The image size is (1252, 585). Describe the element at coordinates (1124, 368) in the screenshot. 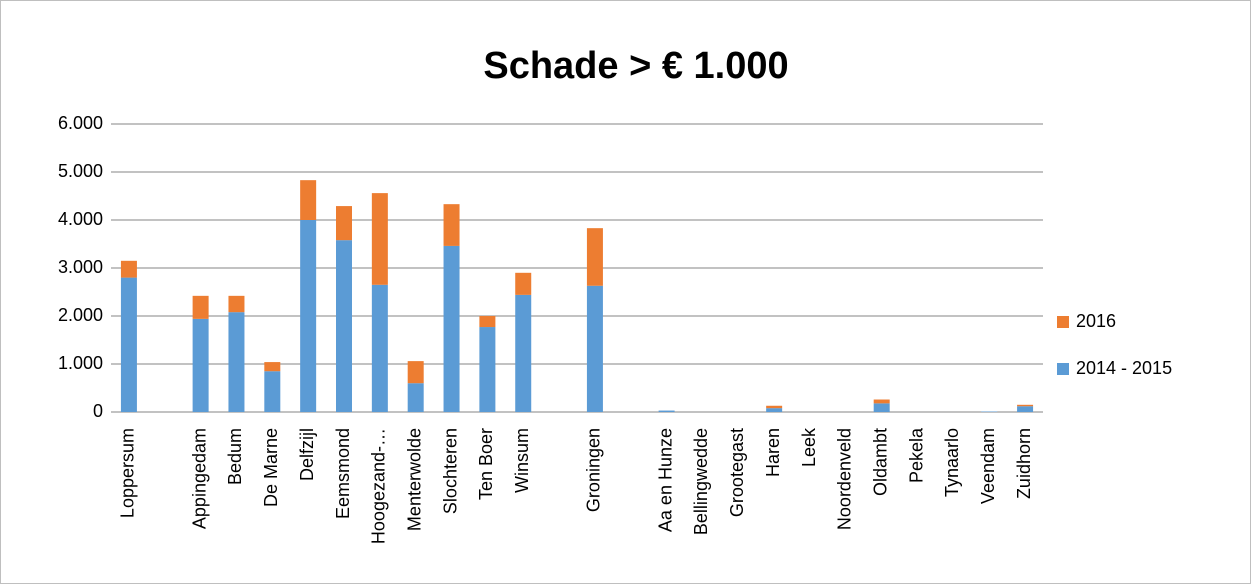

I see `legend-label: 2014 - 2015` at that location.